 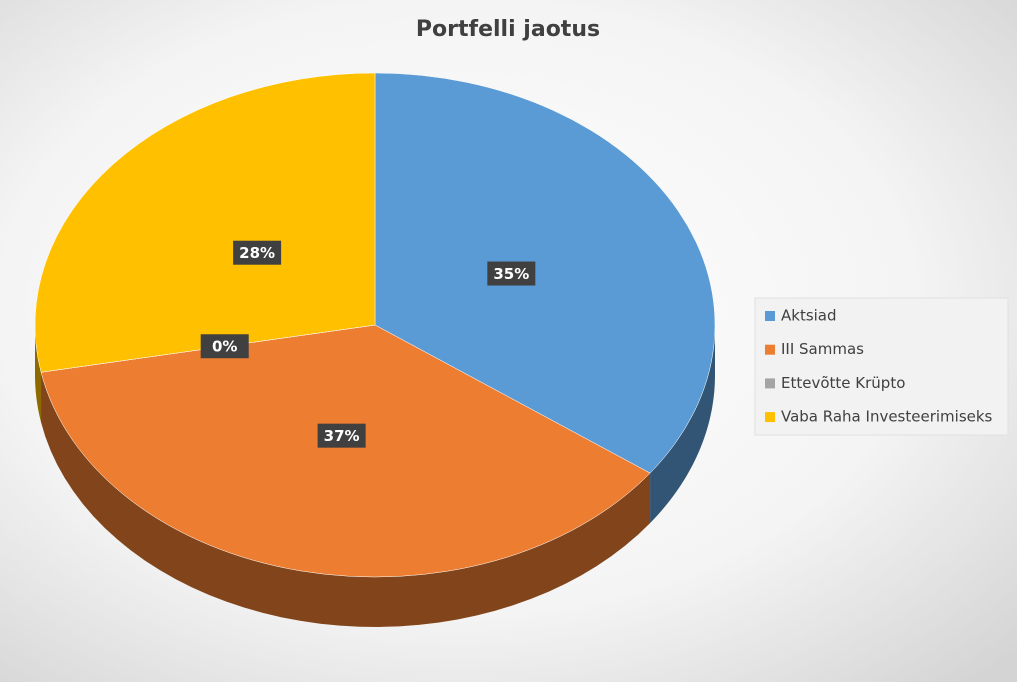 What do you see at coordinates (508, 29) in the screenshot?
I see `chart-title: Portfelli jaotus` at bounding box center [508, 29].